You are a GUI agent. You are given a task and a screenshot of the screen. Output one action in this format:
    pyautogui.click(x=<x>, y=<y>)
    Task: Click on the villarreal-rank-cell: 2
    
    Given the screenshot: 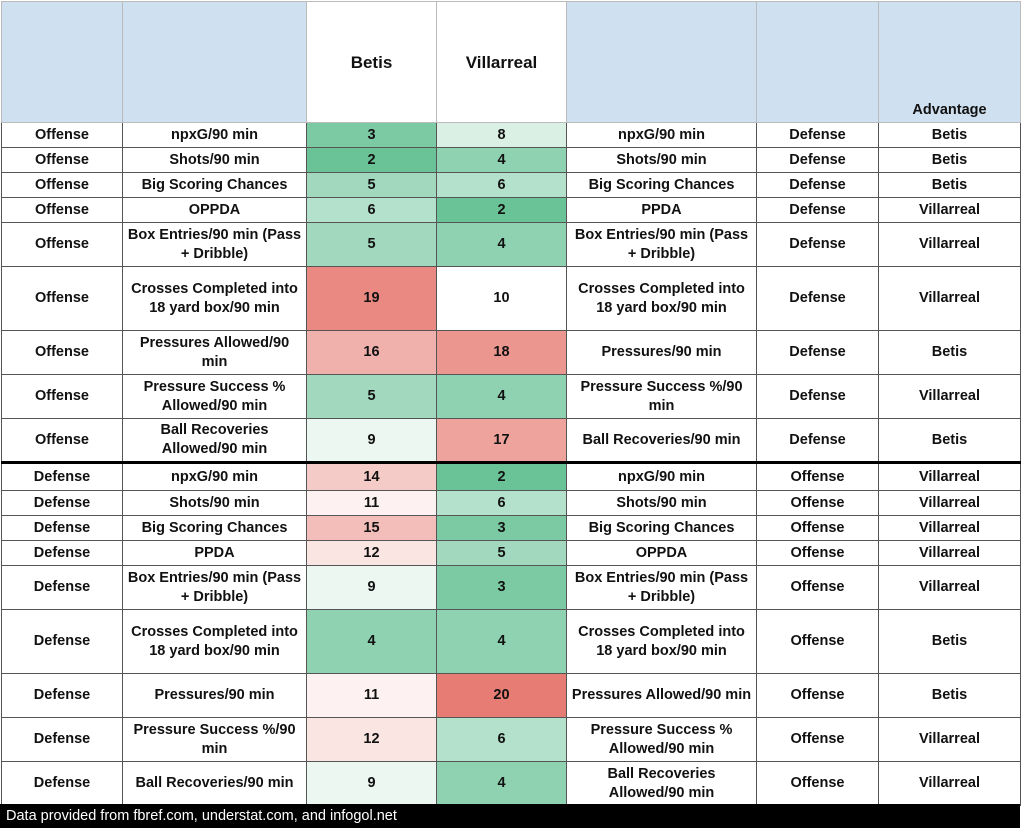 What is the action you would take?
    pyautogui.click(x=501, y=210)
    